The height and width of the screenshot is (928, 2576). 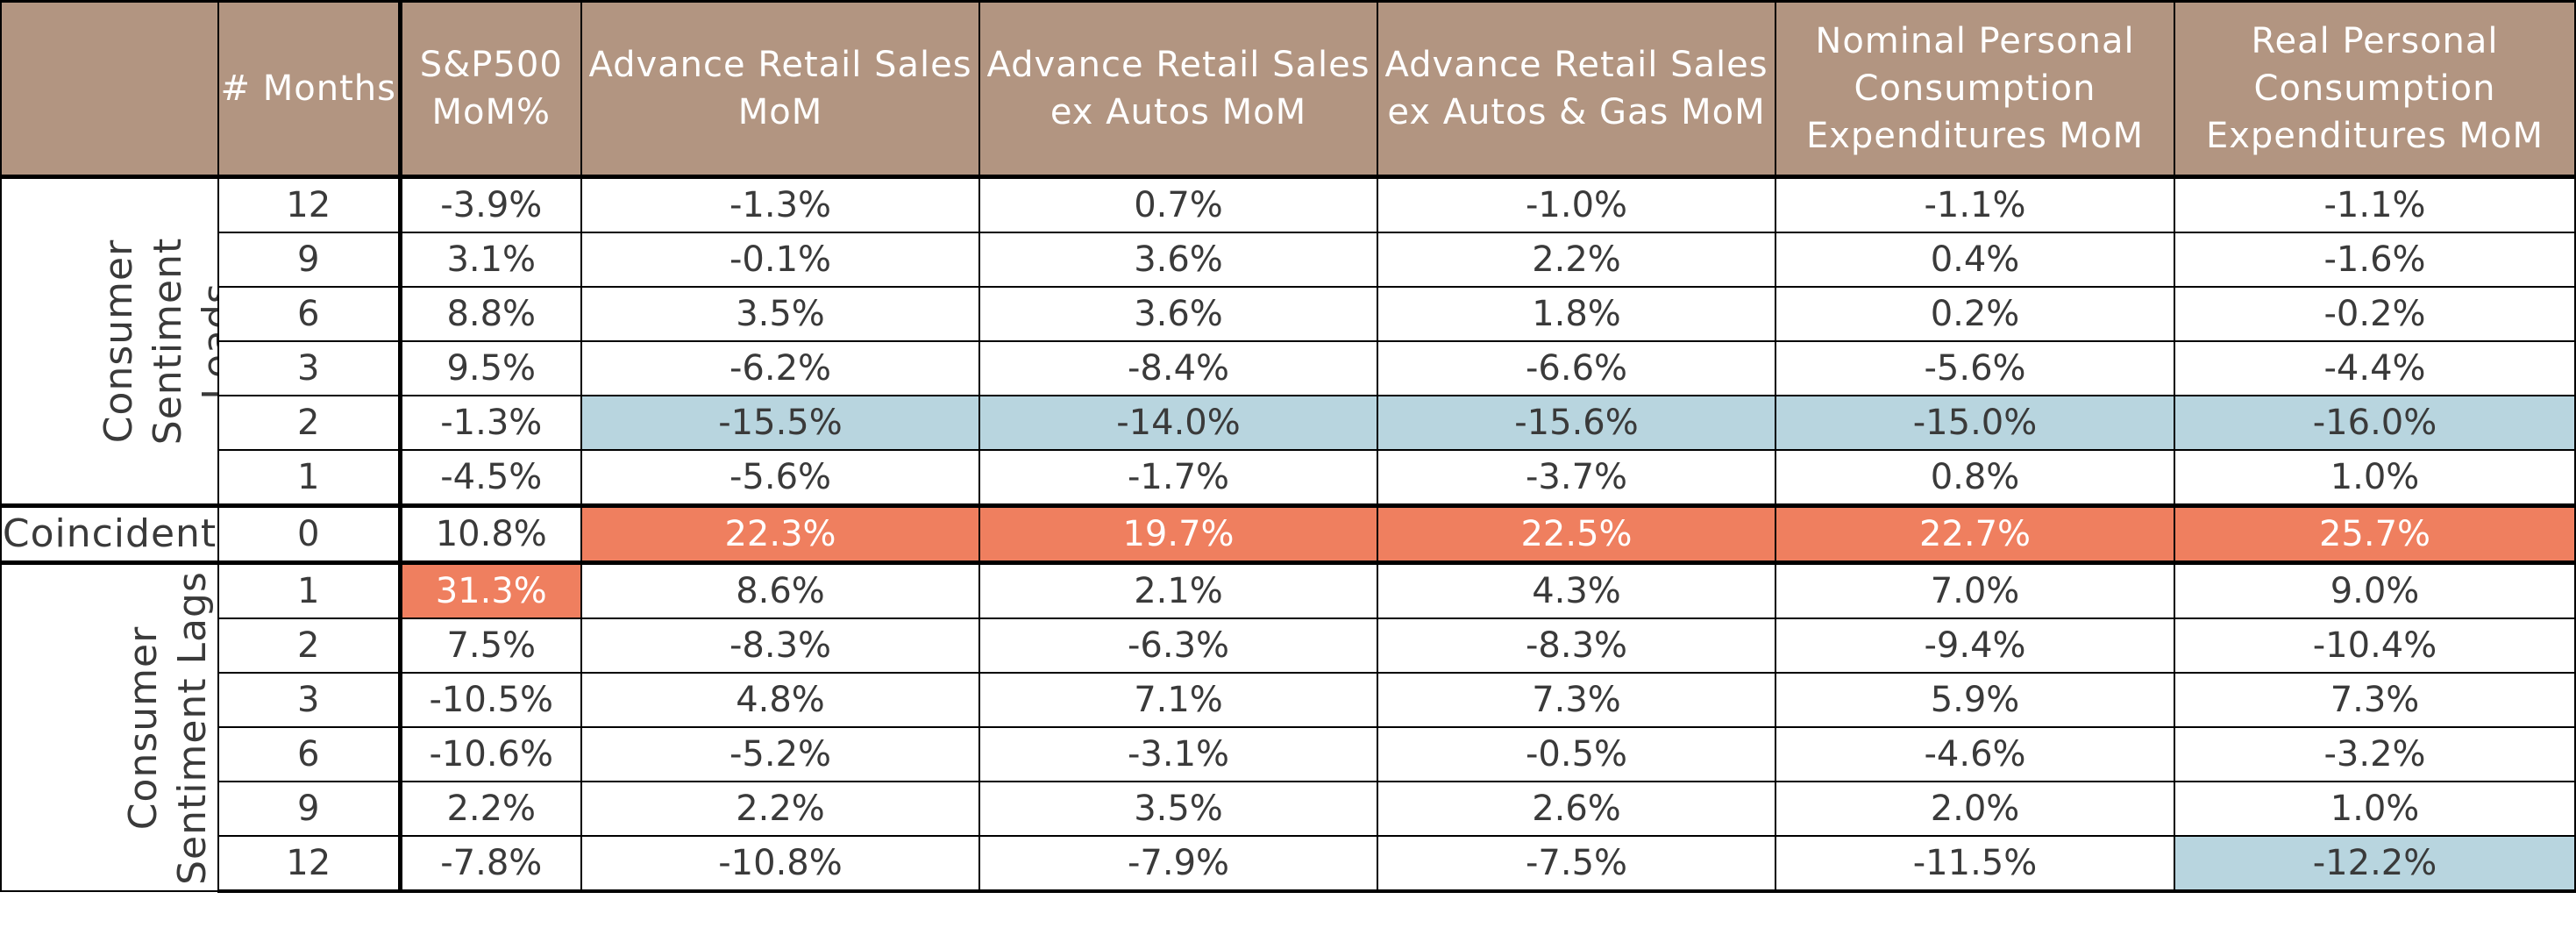 I want to click on value-cell: 0.4%, so click(x=1975, y=260).